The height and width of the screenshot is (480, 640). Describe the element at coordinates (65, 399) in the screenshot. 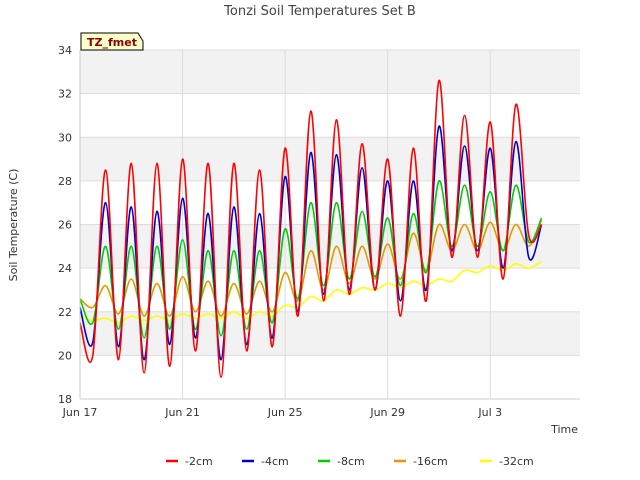

I see `y-tick-label: 18` at that location.